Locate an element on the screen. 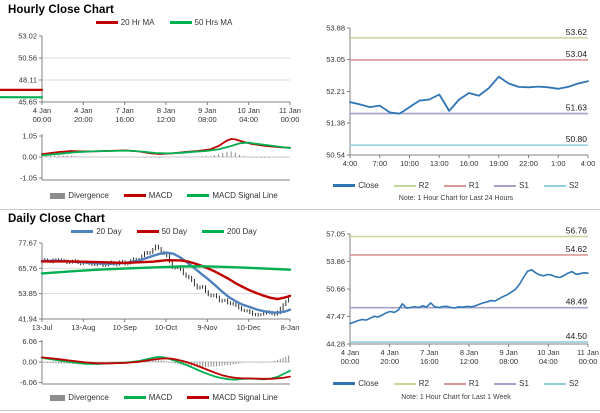 Image resolution: width=600 pixels, height=413 pixels. legend-item-macd: MACD is located at coordinates (148, 397).